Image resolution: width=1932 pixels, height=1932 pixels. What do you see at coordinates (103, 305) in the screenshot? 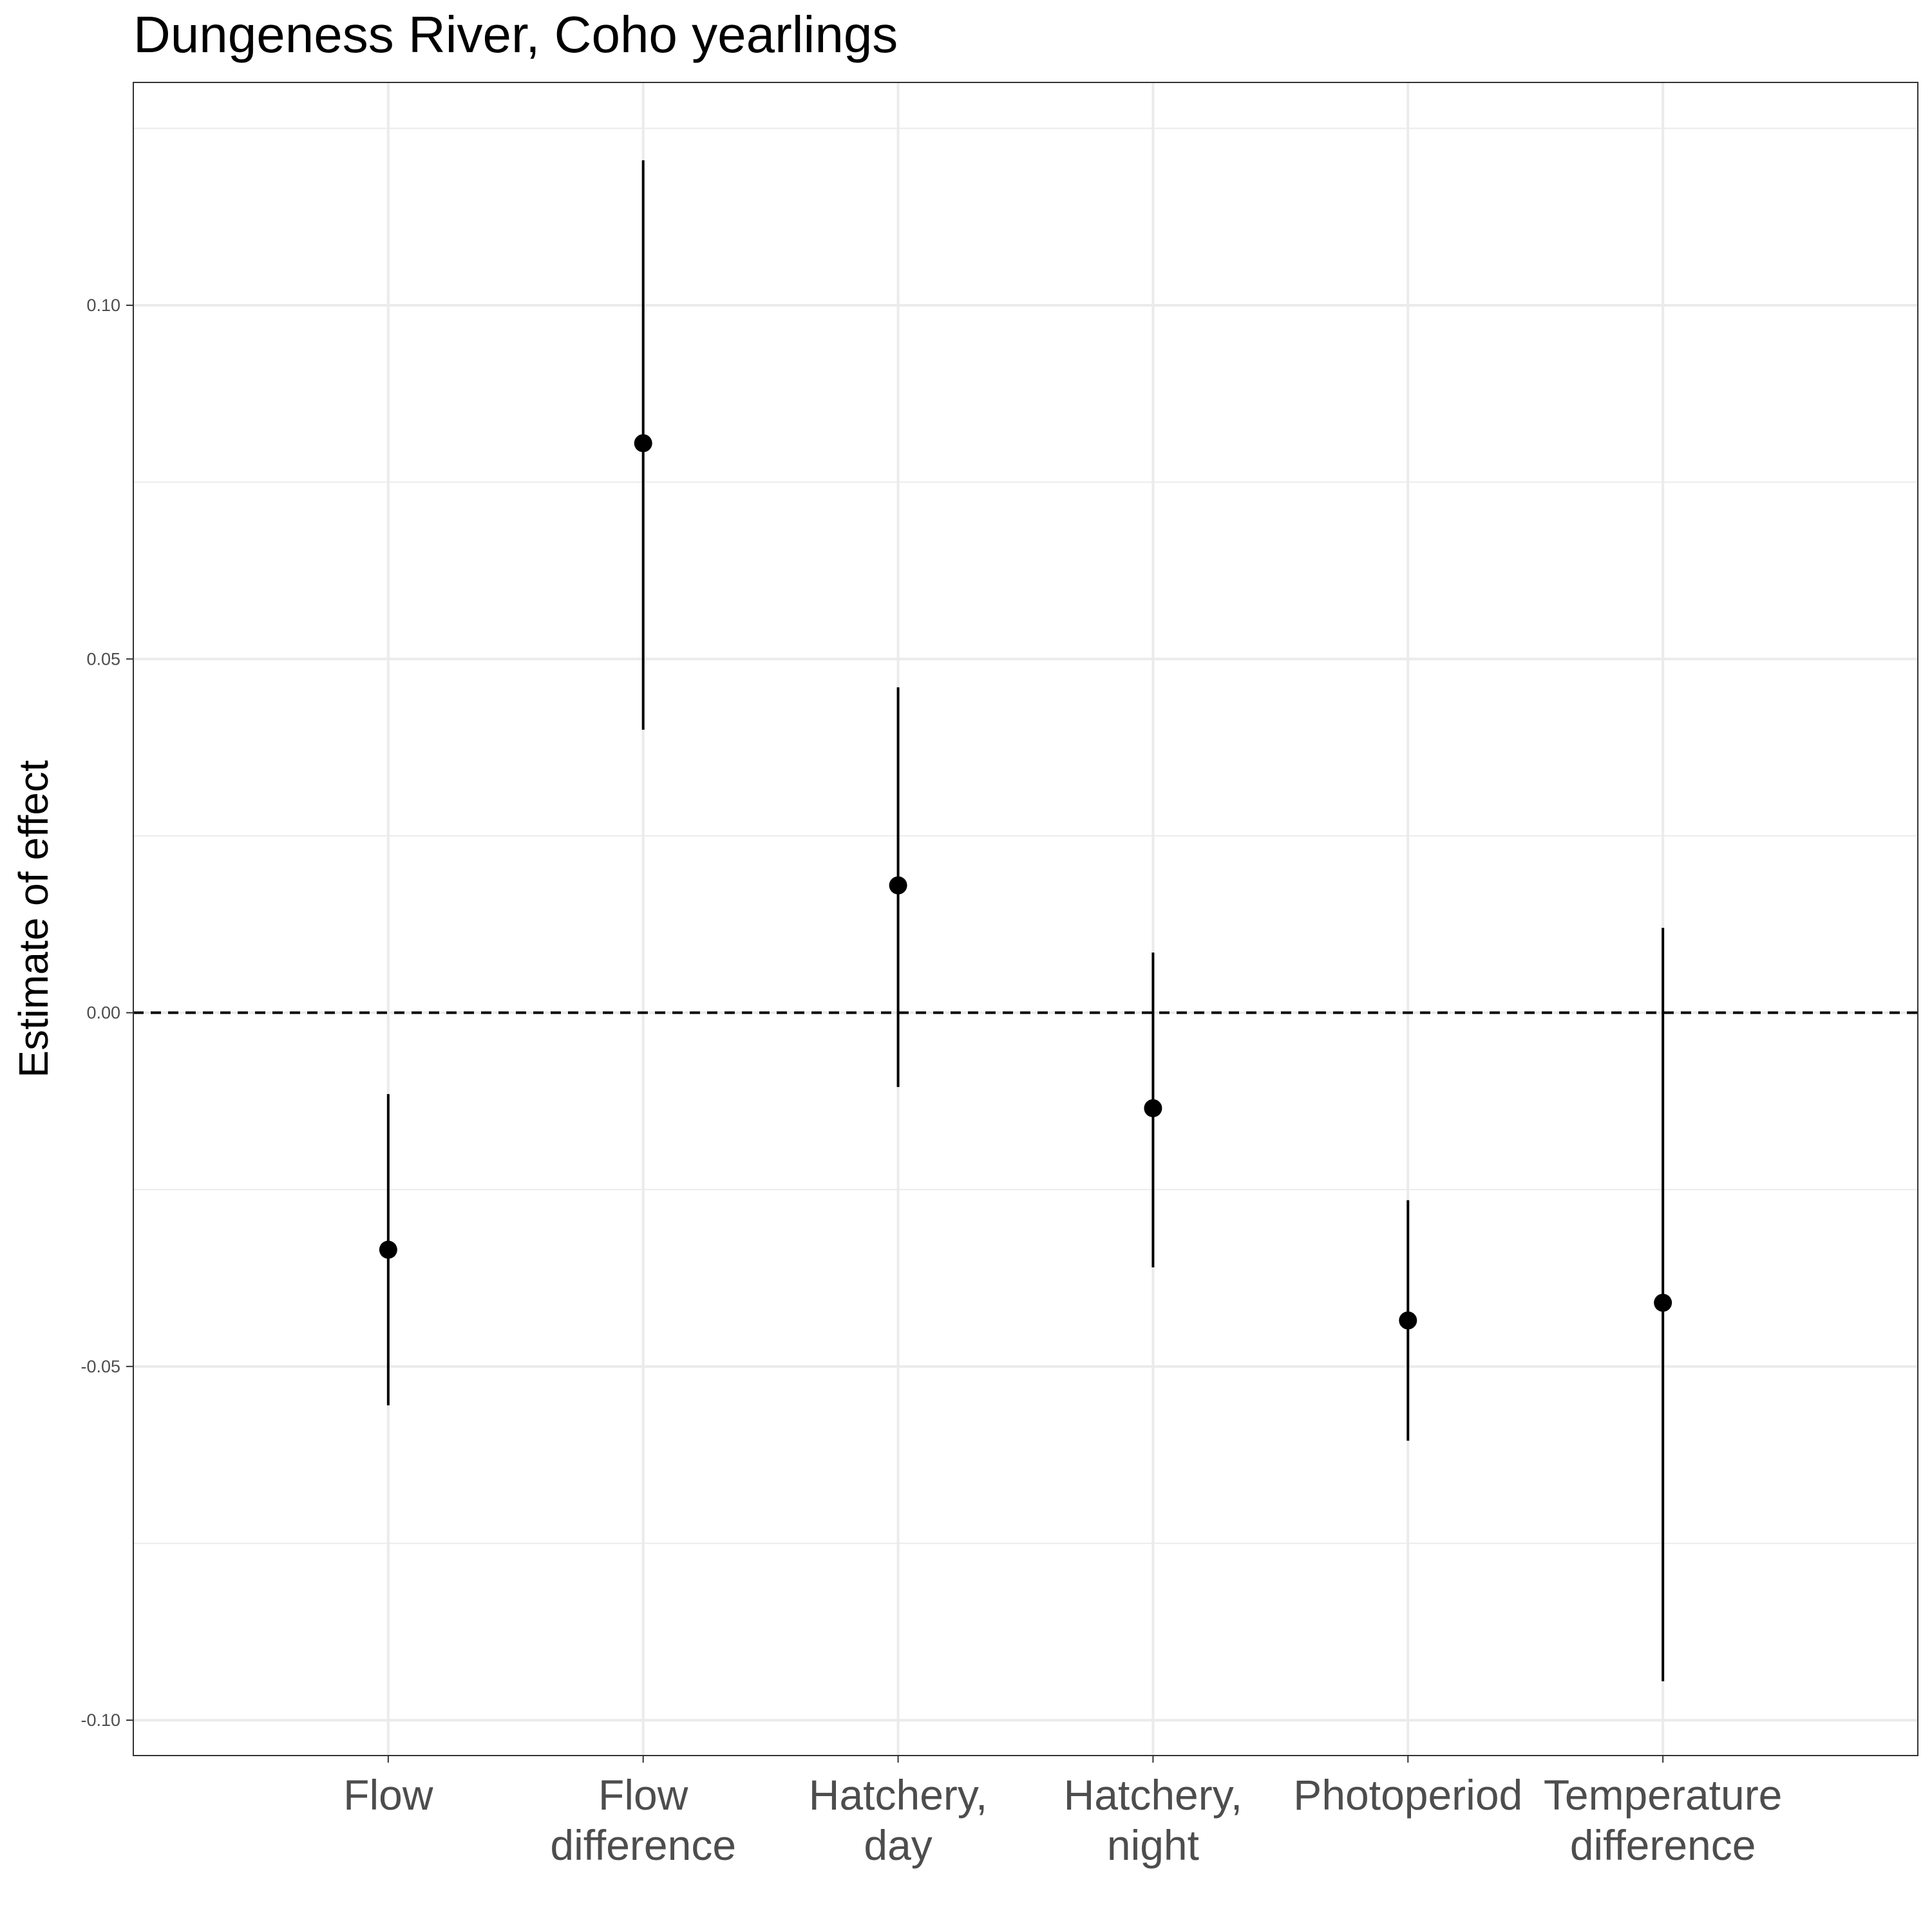
I see `y-tick-label: 0.10` at bounding box center [103, 305].